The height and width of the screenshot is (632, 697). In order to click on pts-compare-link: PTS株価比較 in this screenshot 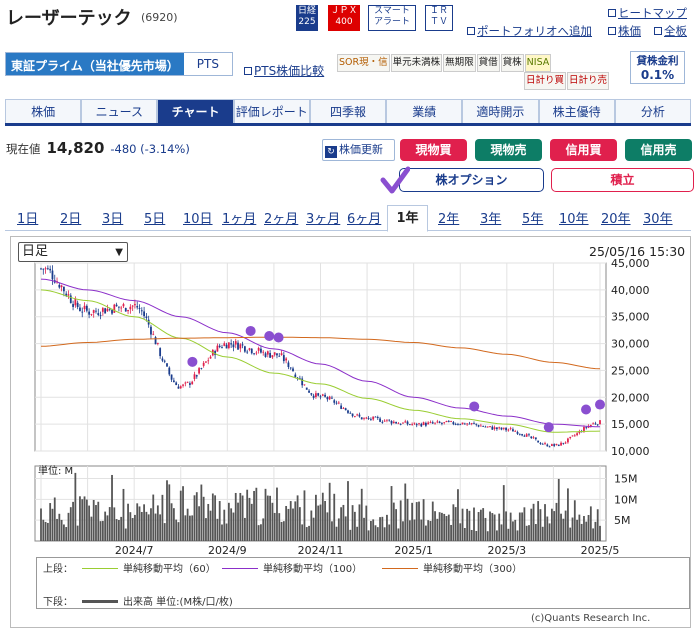, I will do `click(284, 70)`.